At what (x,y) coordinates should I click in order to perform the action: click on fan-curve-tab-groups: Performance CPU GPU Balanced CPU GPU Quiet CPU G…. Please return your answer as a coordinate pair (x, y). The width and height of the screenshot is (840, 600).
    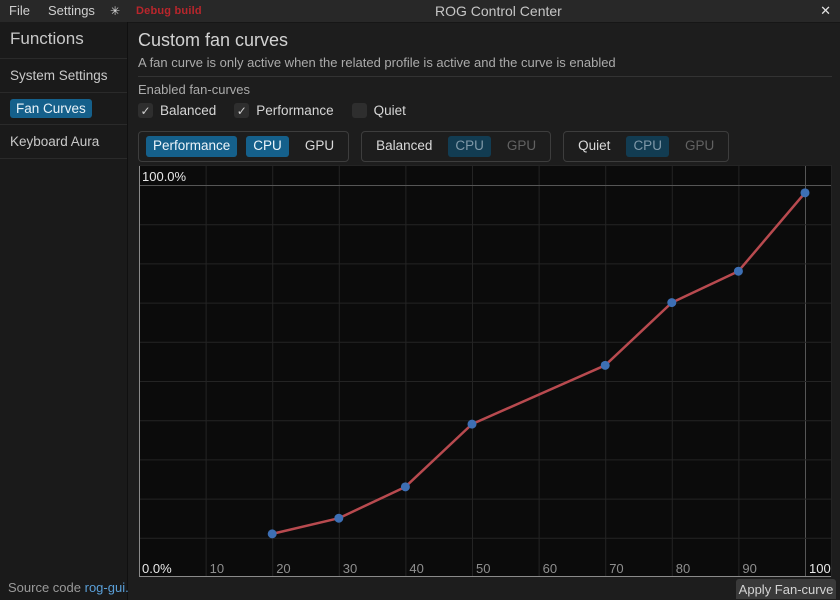
    Looking at the image, I should click on (485, 146).